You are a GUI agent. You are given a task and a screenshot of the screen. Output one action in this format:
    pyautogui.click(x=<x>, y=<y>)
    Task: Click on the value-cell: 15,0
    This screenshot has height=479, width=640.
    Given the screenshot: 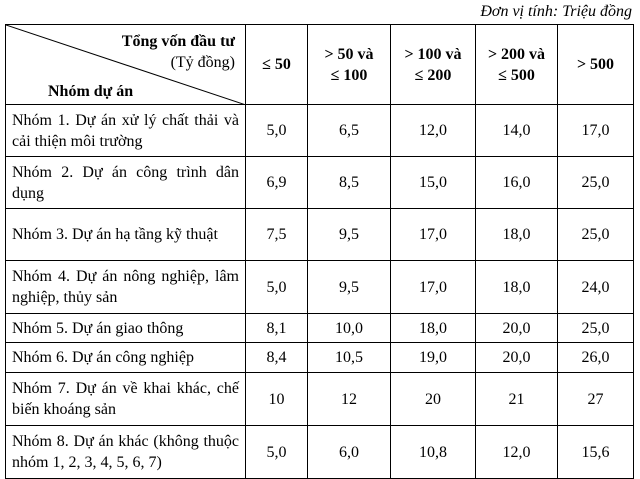 What is the action you would take?
    pyautogui.click(x=433, y=182)
    